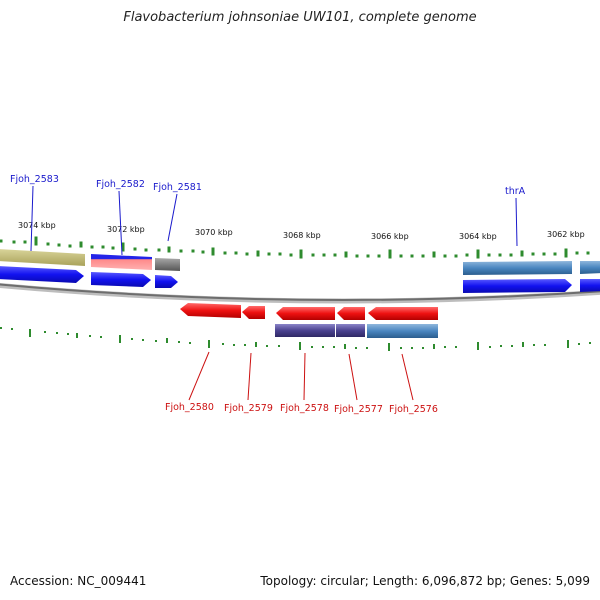 This screenshot has height=600, width=600. Describe the element at coordinates (358, 409) in the screenshot. I see `gene-label-fjoh-2577: Fjoh_2577` at that location.